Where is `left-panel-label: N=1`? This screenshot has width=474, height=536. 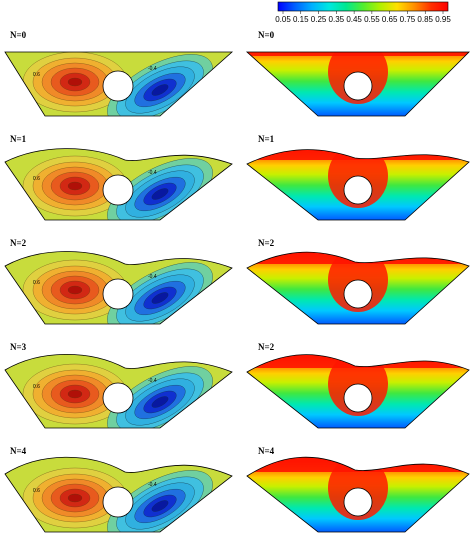 left-panel-label: N=1 is located at coordinates (18, 139).